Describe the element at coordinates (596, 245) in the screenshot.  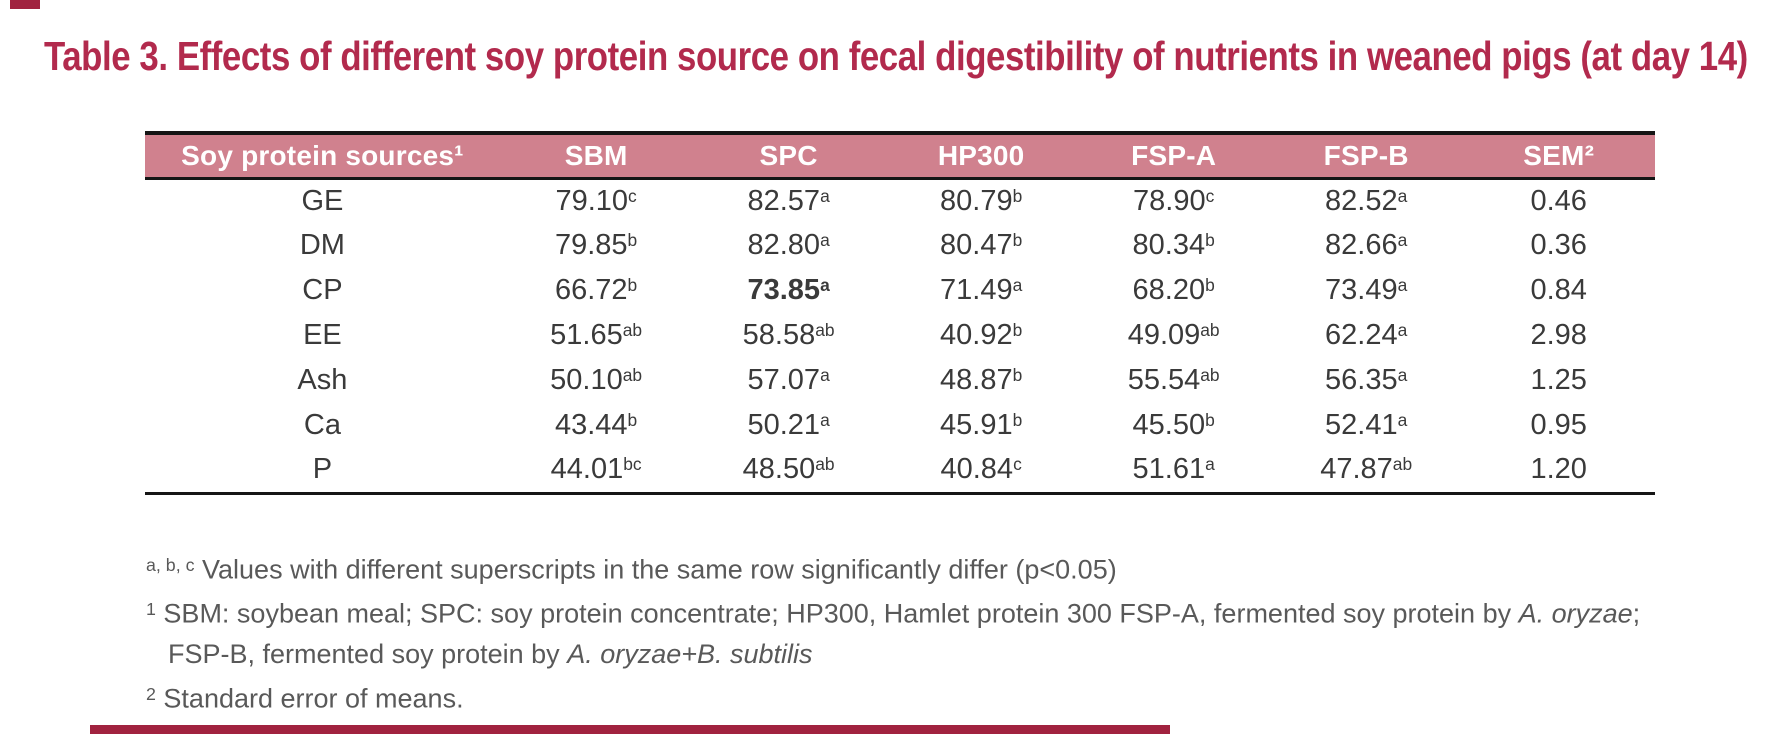
I see `value-cell: 79.85b` at that location.